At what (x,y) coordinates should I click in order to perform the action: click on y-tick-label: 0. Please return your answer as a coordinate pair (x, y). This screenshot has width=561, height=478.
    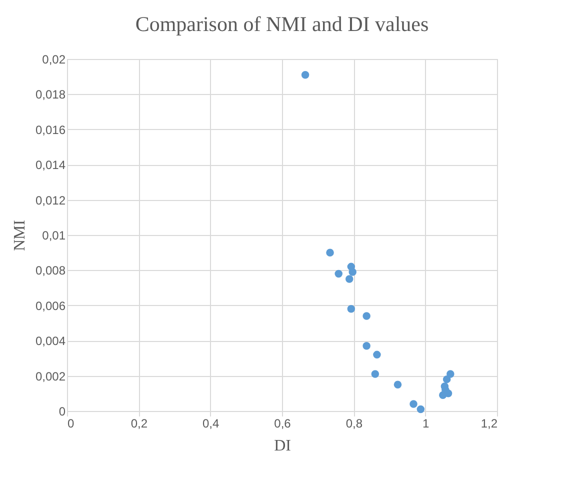
    Looking at the image, I should click on (62, 411).